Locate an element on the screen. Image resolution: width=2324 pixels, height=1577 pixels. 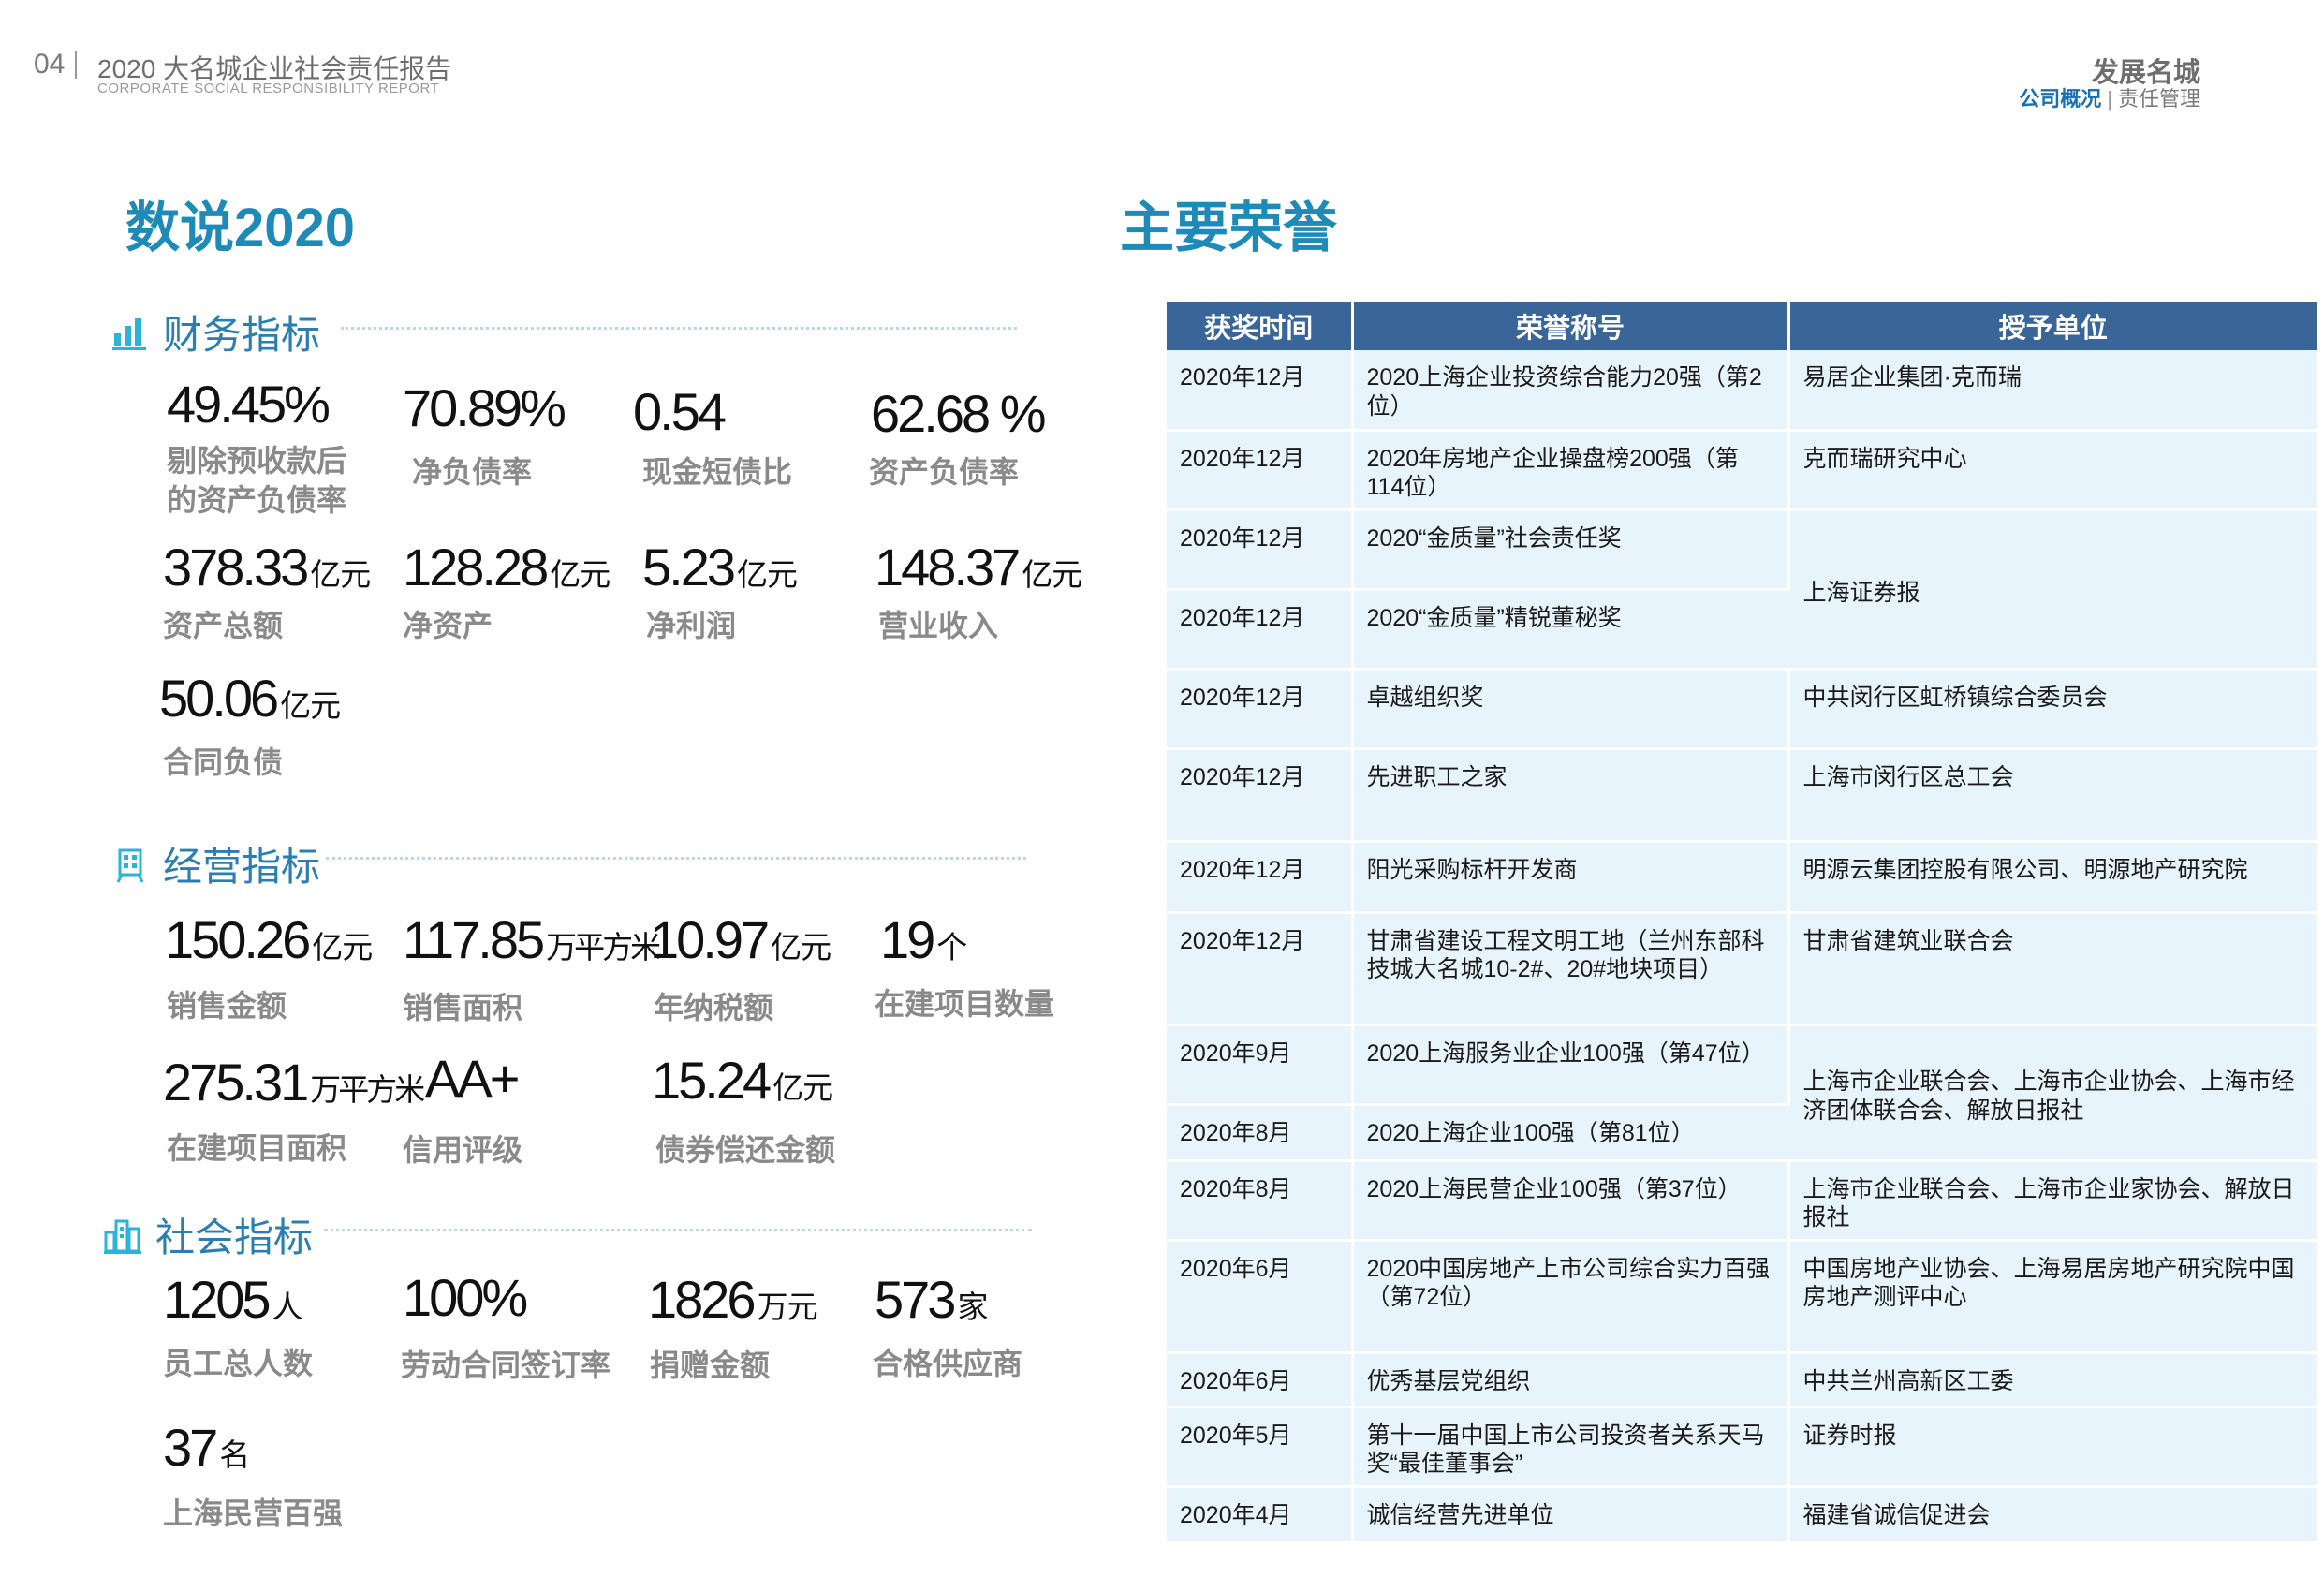
cell-honor: 2020上海民营企业100强（第37位） is located at coordinates (1571, 1201).